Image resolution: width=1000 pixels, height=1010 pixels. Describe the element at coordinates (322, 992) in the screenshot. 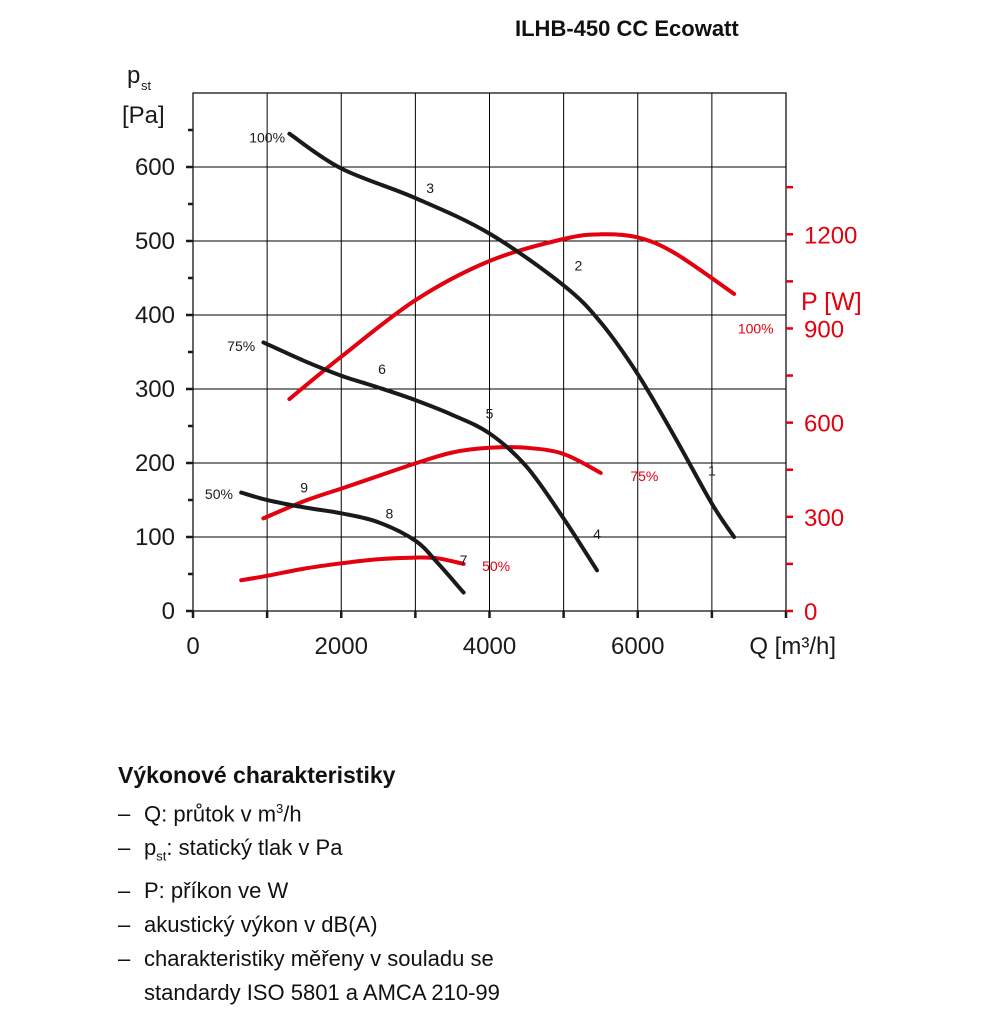

I see `legend-item-standards-cont: standardy ISO 5801 a AMCA 210-99` at that location.